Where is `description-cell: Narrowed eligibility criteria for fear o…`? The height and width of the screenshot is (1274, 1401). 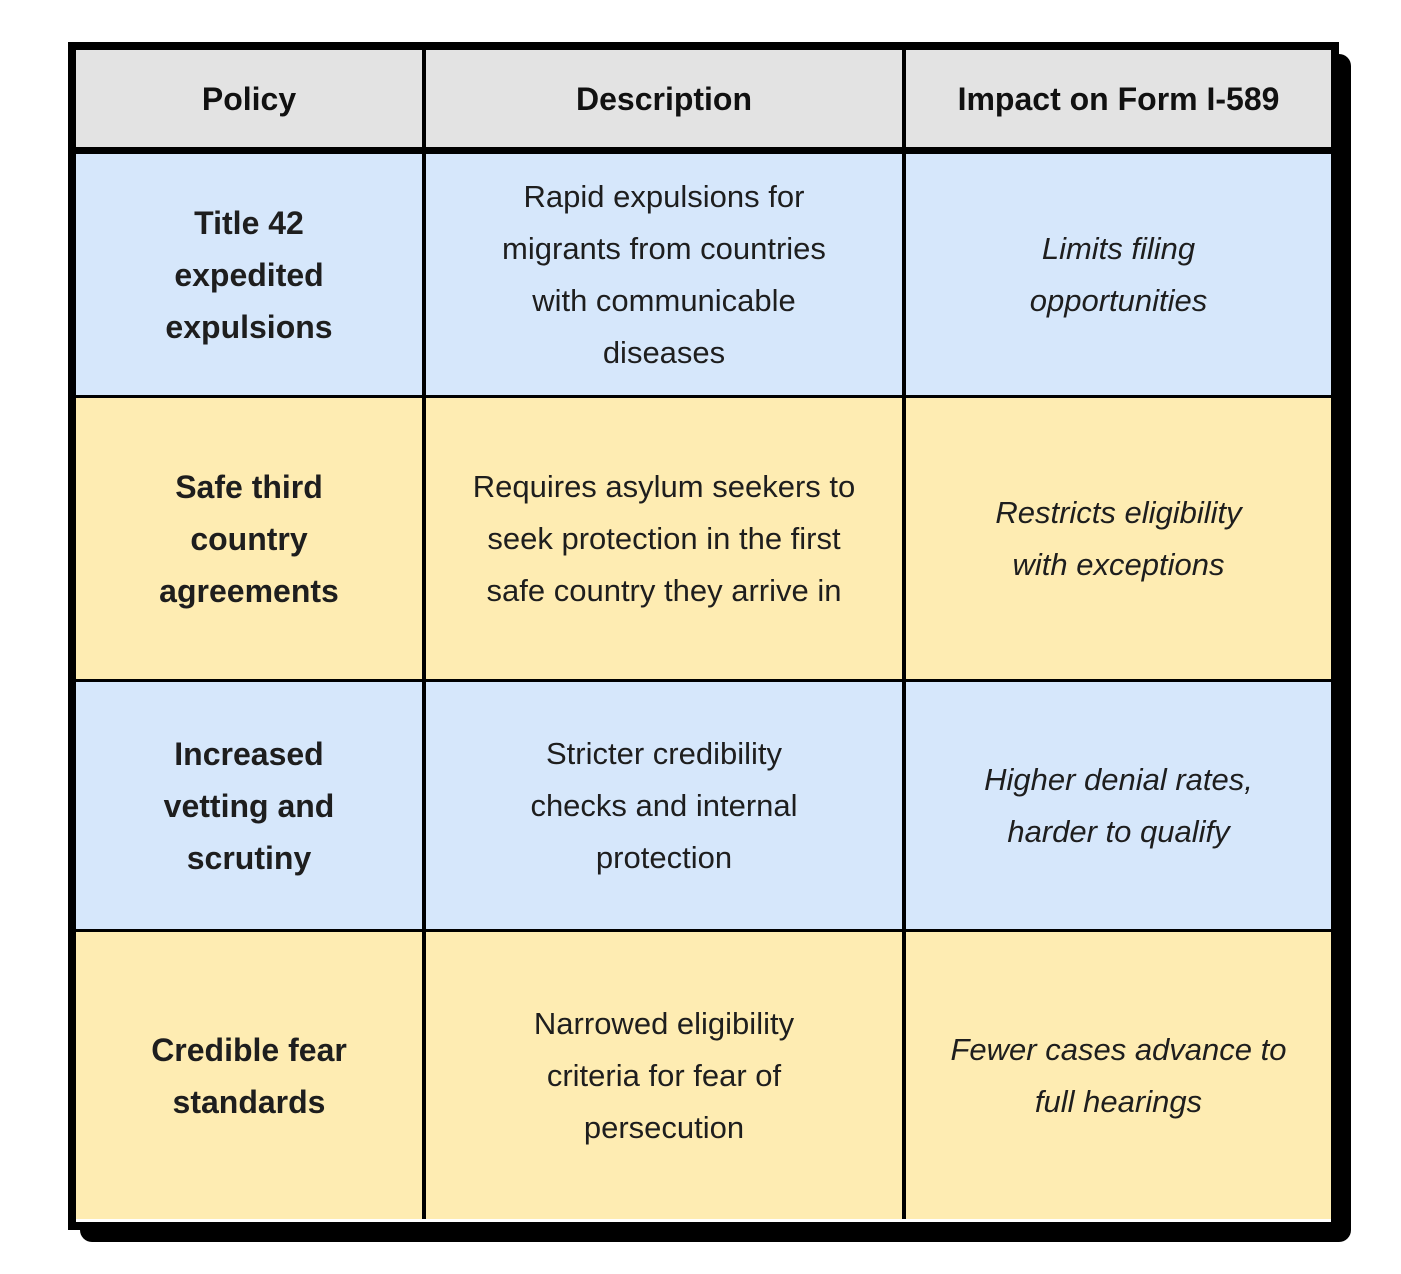 description-cell: Narrowed eligibility criteria for fear o… is located at coordinates (662, 1075).